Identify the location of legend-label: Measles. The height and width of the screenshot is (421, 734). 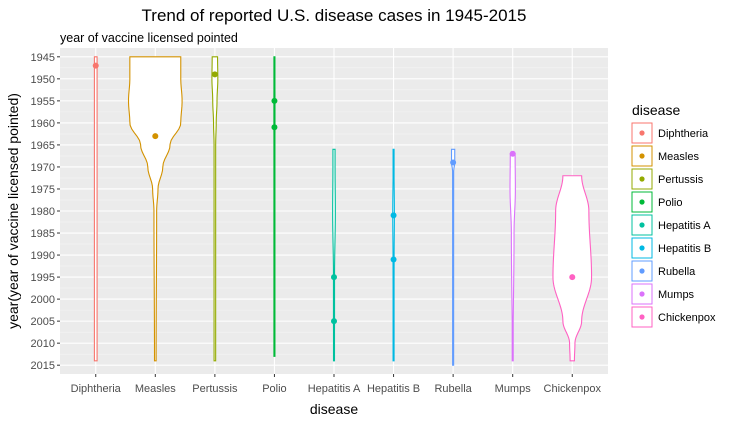
(678, 157).